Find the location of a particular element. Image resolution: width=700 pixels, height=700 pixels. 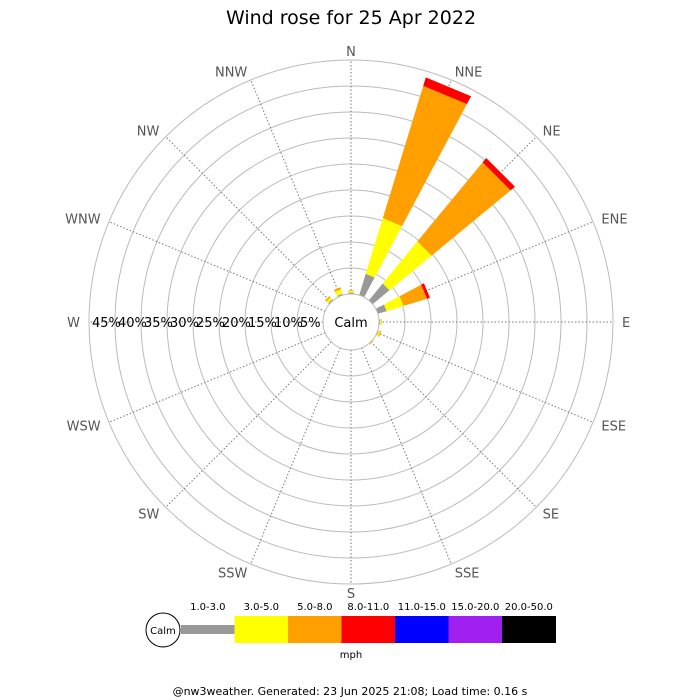

legend-calm-circle is located at coordinates (163, 630).